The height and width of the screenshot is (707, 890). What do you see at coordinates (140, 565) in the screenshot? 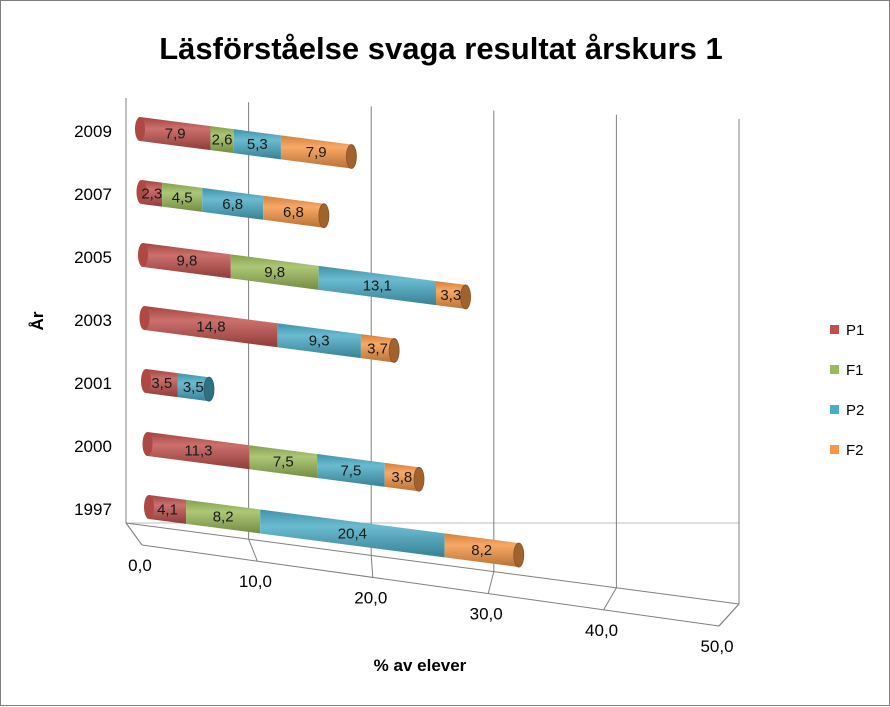
I see `x-tick-label: 0,0` at bounding box center [140, 565].